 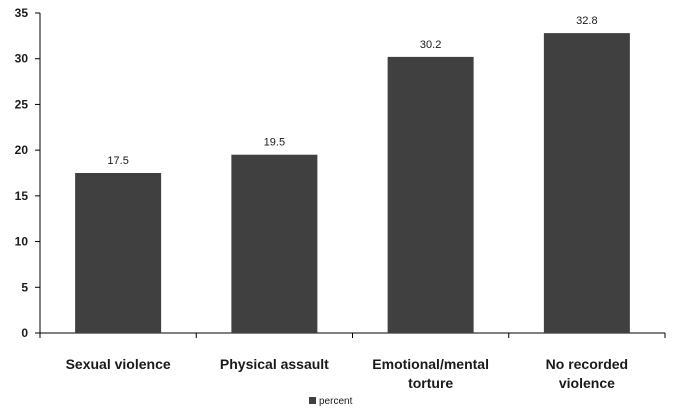 I want to click on y-tick-label: 10, so click(x=22, y=242).